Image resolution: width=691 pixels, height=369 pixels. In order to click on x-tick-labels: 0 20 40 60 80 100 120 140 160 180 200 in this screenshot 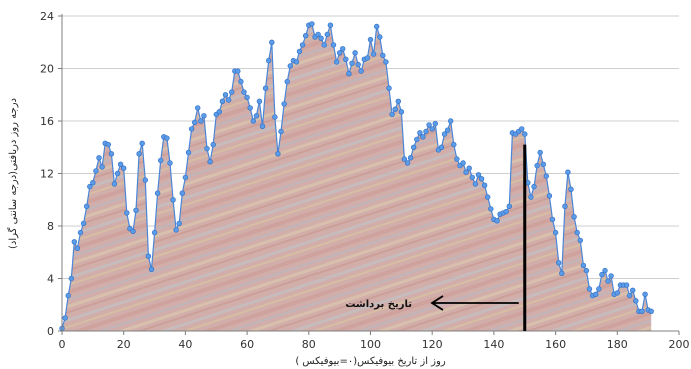, I will do `click(374, 344)`.